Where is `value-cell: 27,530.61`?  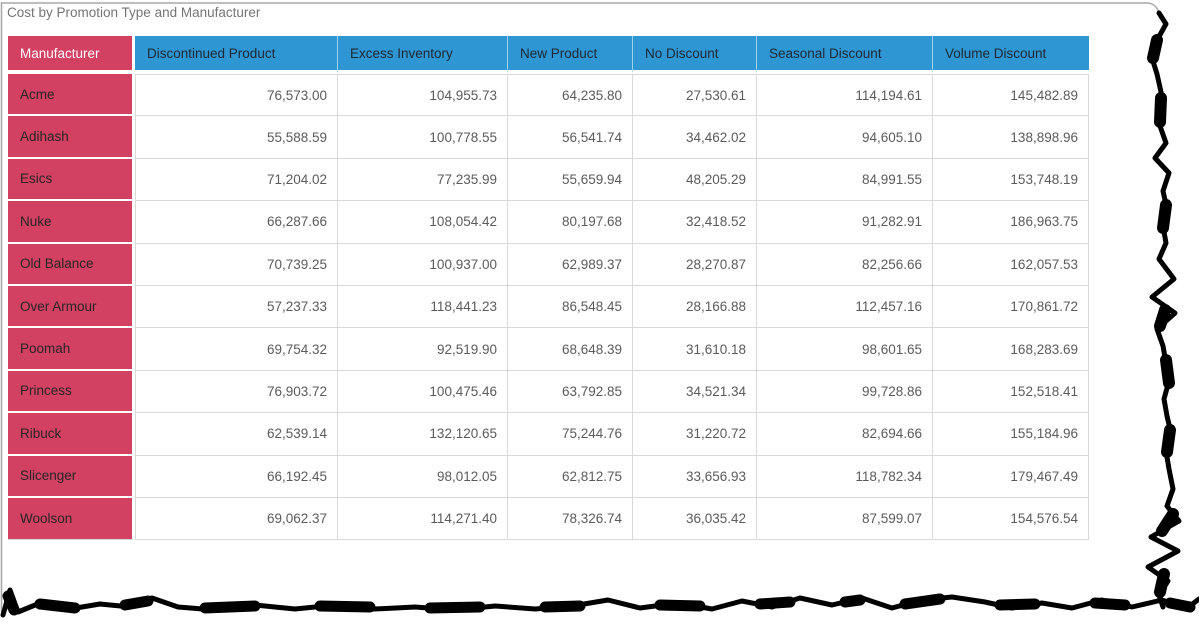
value-cell: 27,530.61 is located at coordinates (695, 95).